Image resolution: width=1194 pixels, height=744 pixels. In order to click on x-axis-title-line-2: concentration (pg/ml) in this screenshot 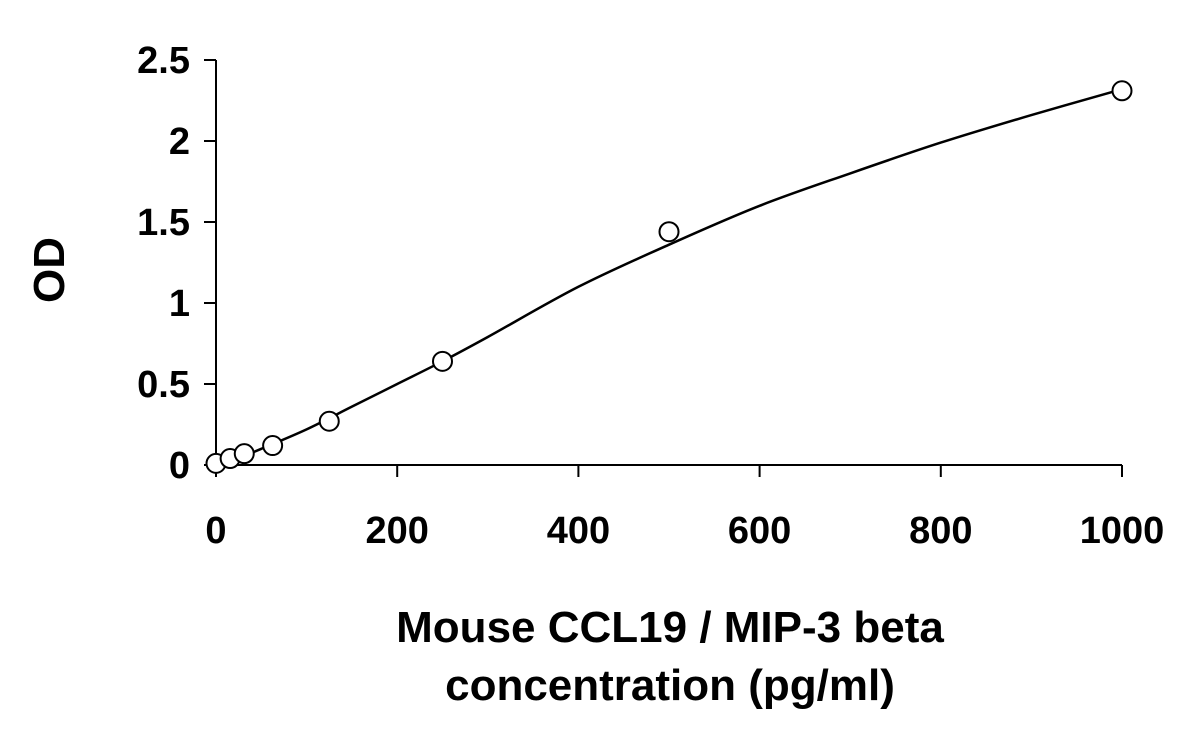, I will do `click(670, 685)`.